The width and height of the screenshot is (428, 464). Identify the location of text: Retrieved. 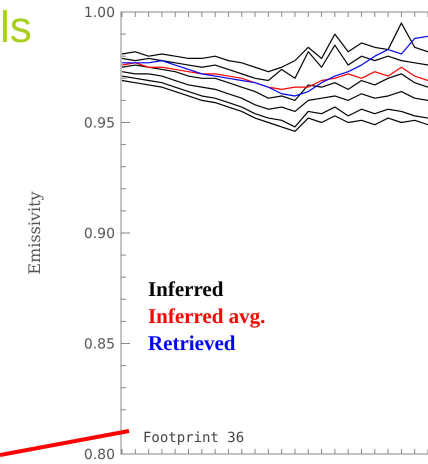
(192, 343).